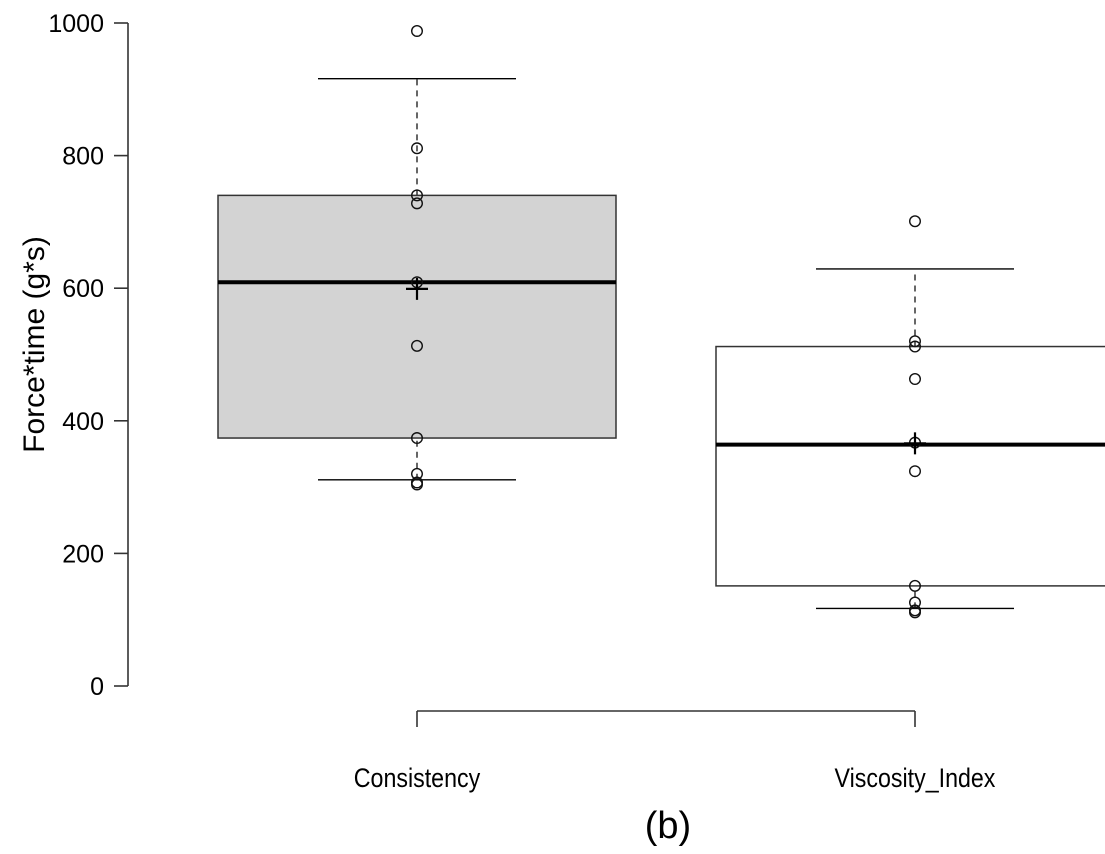 Image resolution: width=1105 pixels, height=854 pixels. What do you see at coordinates (668, 826) in the screenshot?
I see `chart-caption: (b)` at bounding box center [668, 826].